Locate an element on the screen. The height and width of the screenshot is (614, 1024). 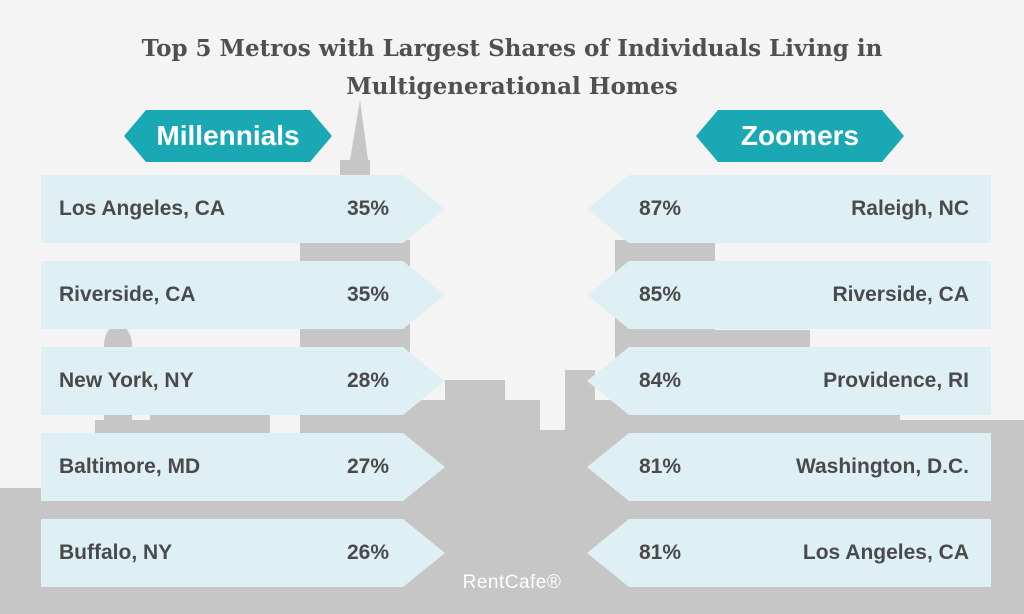
metro-label: Baltimore, MD is located at coordinates (130, 466).